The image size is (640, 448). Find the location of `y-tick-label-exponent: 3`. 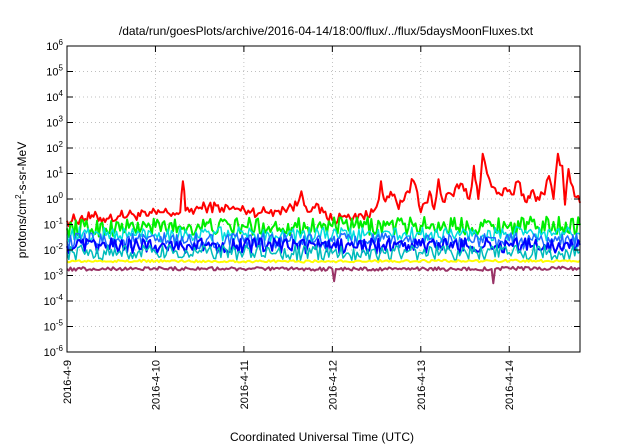

y-tick-label-exponent: 3 is located at coordinates (61, 119).